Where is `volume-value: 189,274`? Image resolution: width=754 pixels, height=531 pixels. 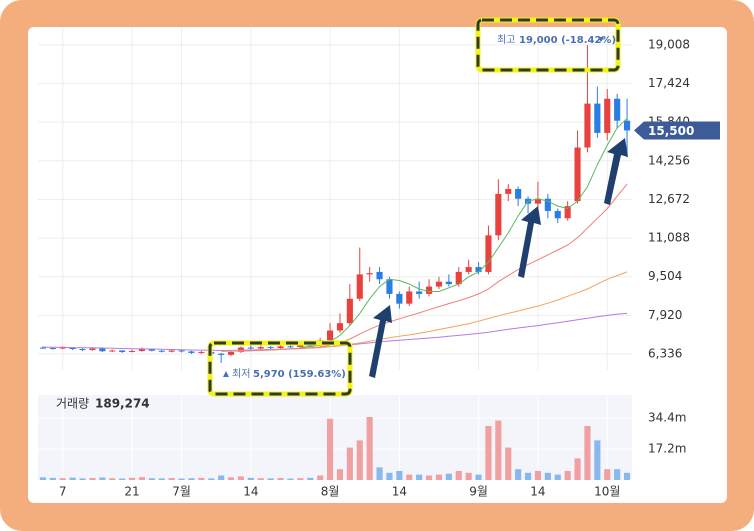 volume-value: 189,274 is located at coordinates (122, 404).